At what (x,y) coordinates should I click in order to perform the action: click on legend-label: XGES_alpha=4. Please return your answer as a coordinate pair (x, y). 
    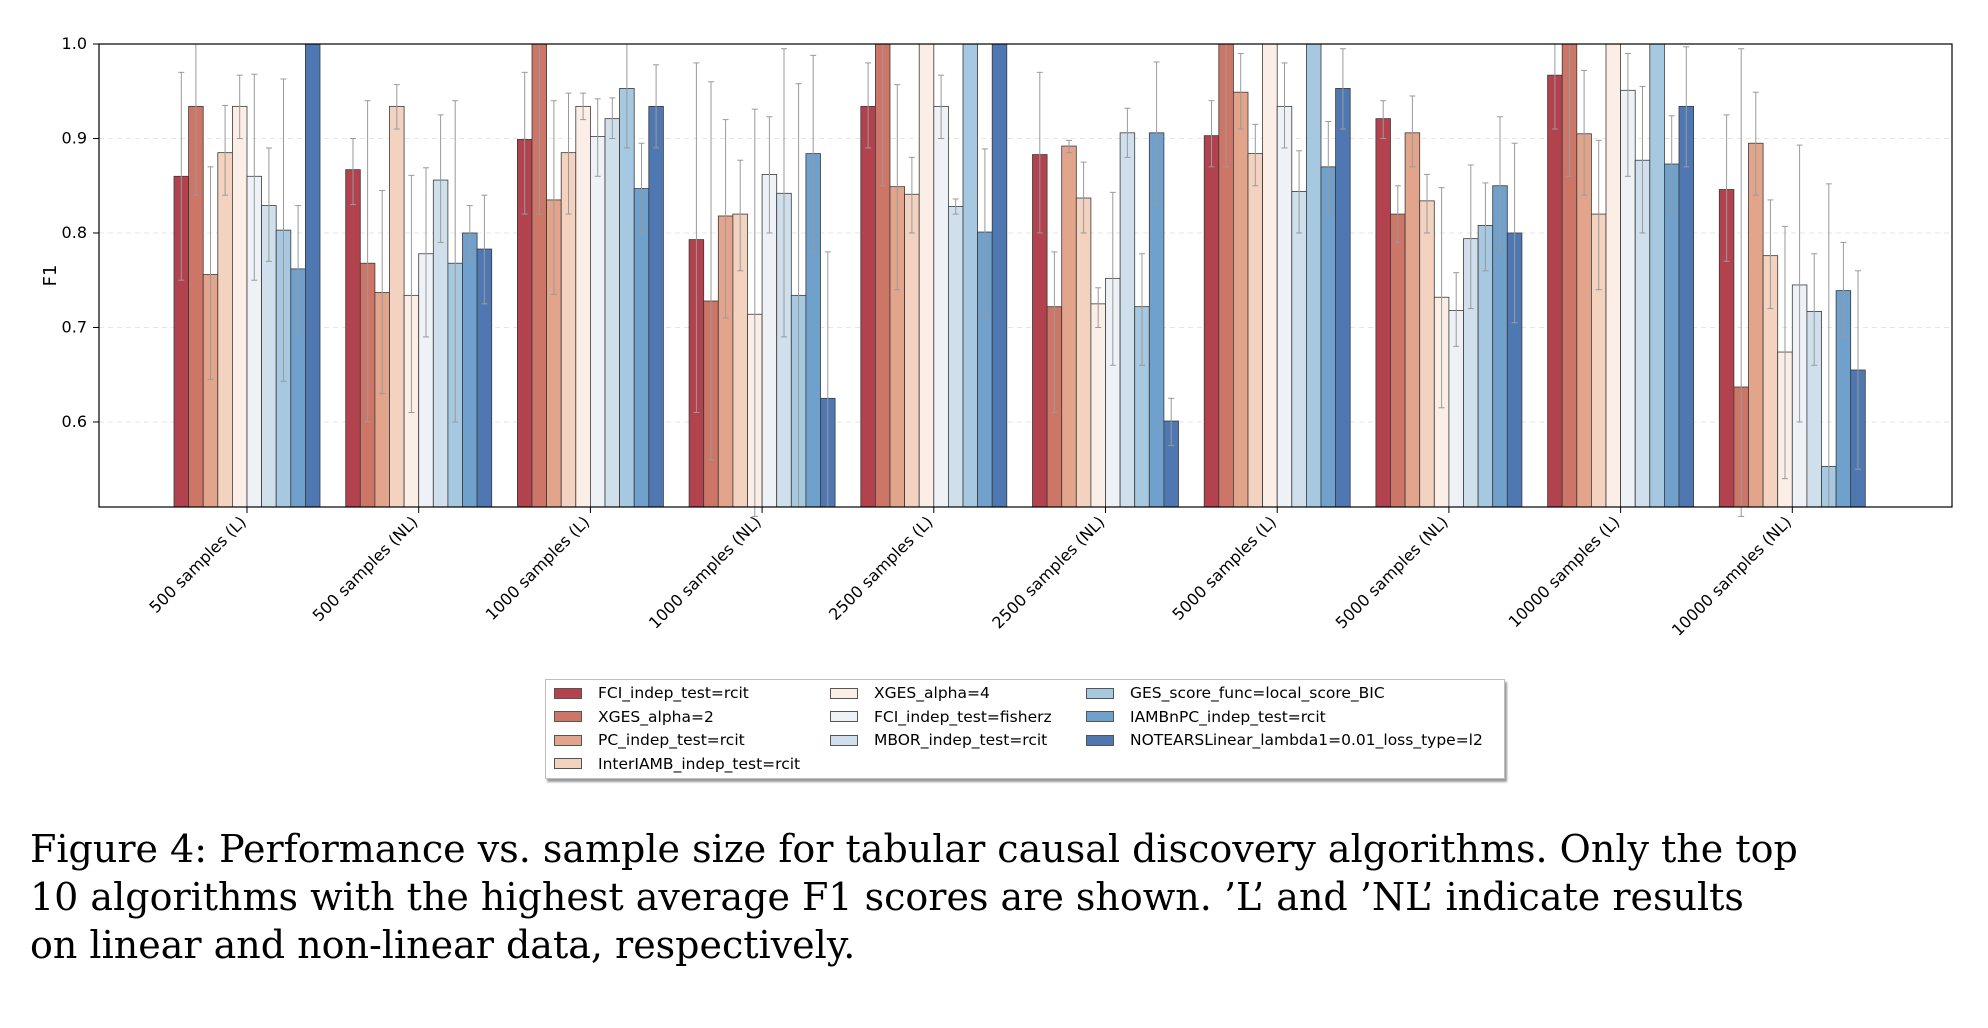
    Looking at the image, I should click on (932, 693).